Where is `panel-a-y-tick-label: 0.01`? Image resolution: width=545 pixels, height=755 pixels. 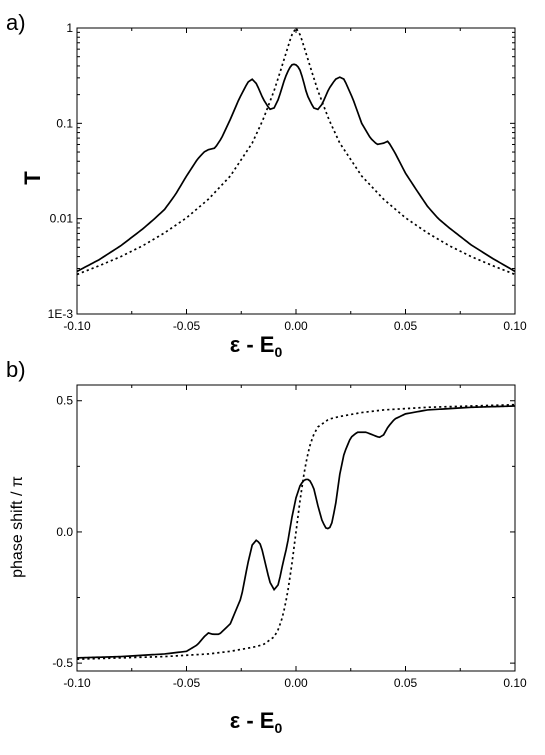
panel-a-y-tick-label: 0.01 is located at coordinates (62, 219).